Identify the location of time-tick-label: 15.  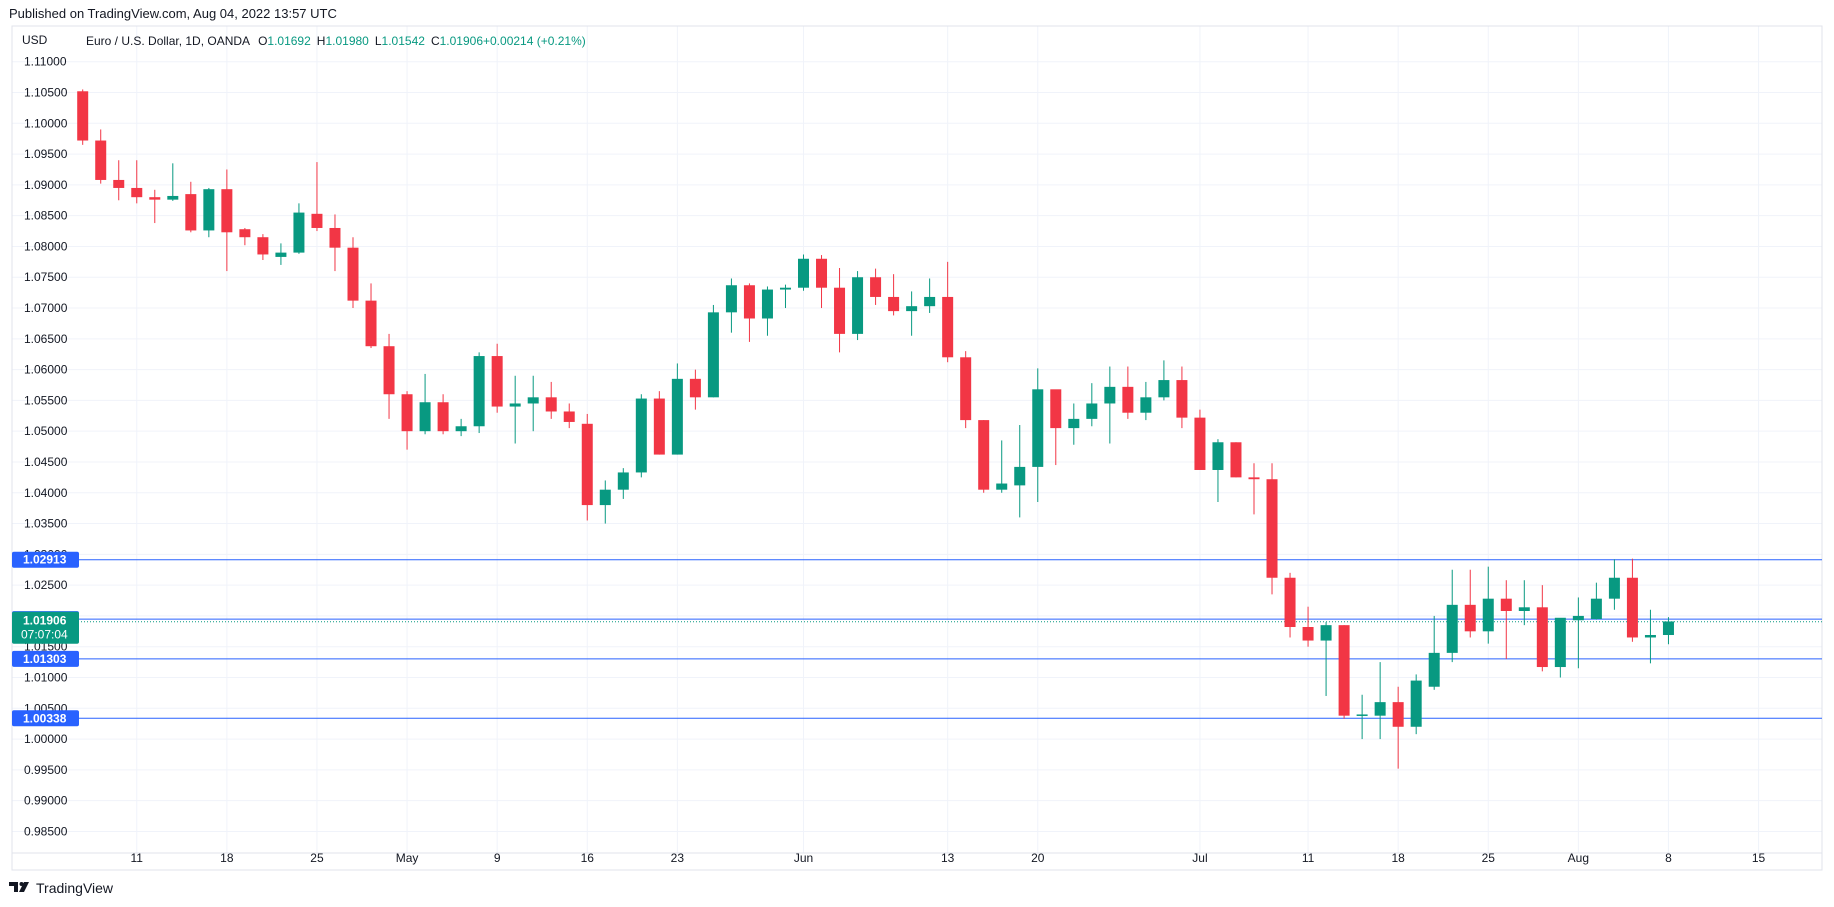
(1759, 858).